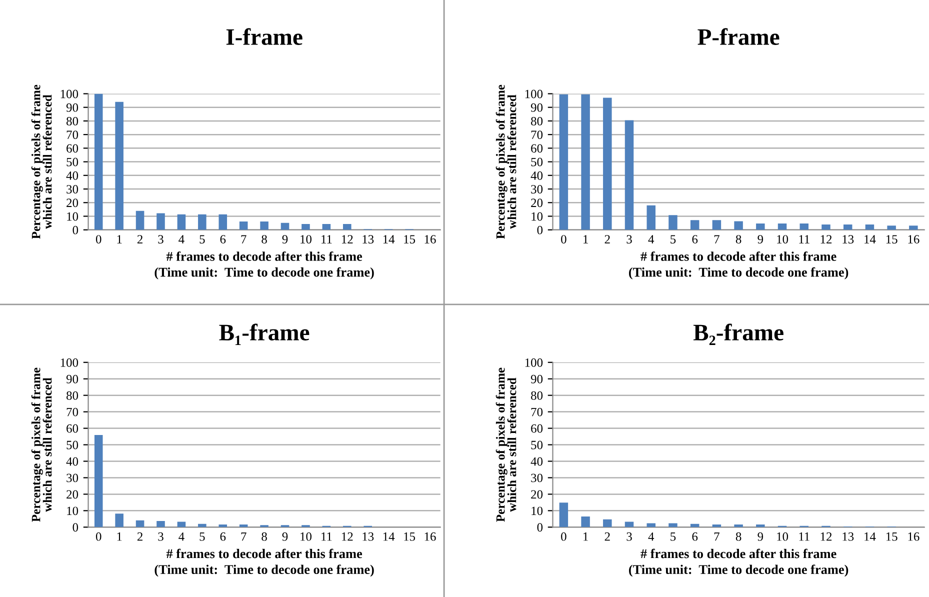 Image resolution: width=929 pixels, height=597 pixels. What do you see at coordinates (264, 37) in the screenshot?
I see `chart-title: I-frame` at bounding box center [264, 37].